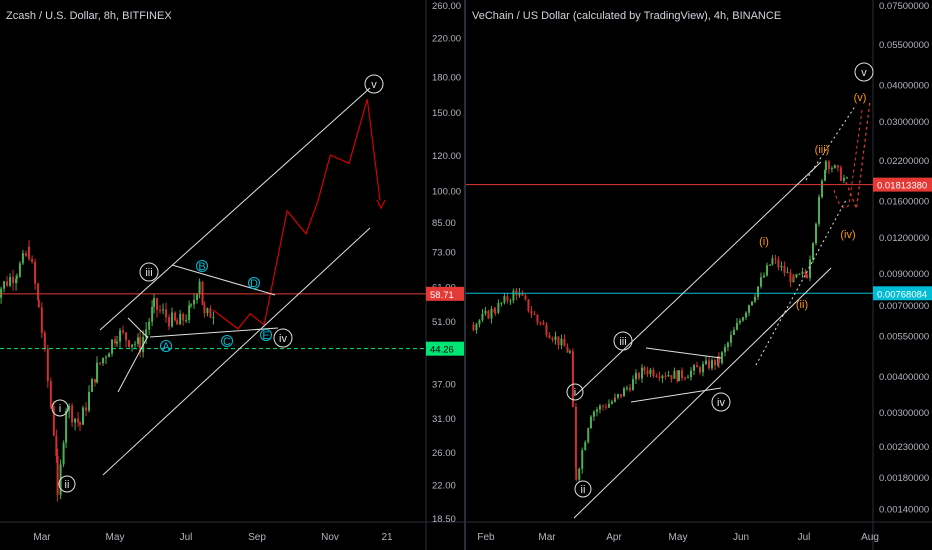 This screenshot has height=550, width=932. Describe the element at coordinates (227, 342) in the screenshot. I see `sub-wave-label-c: C` at that location.